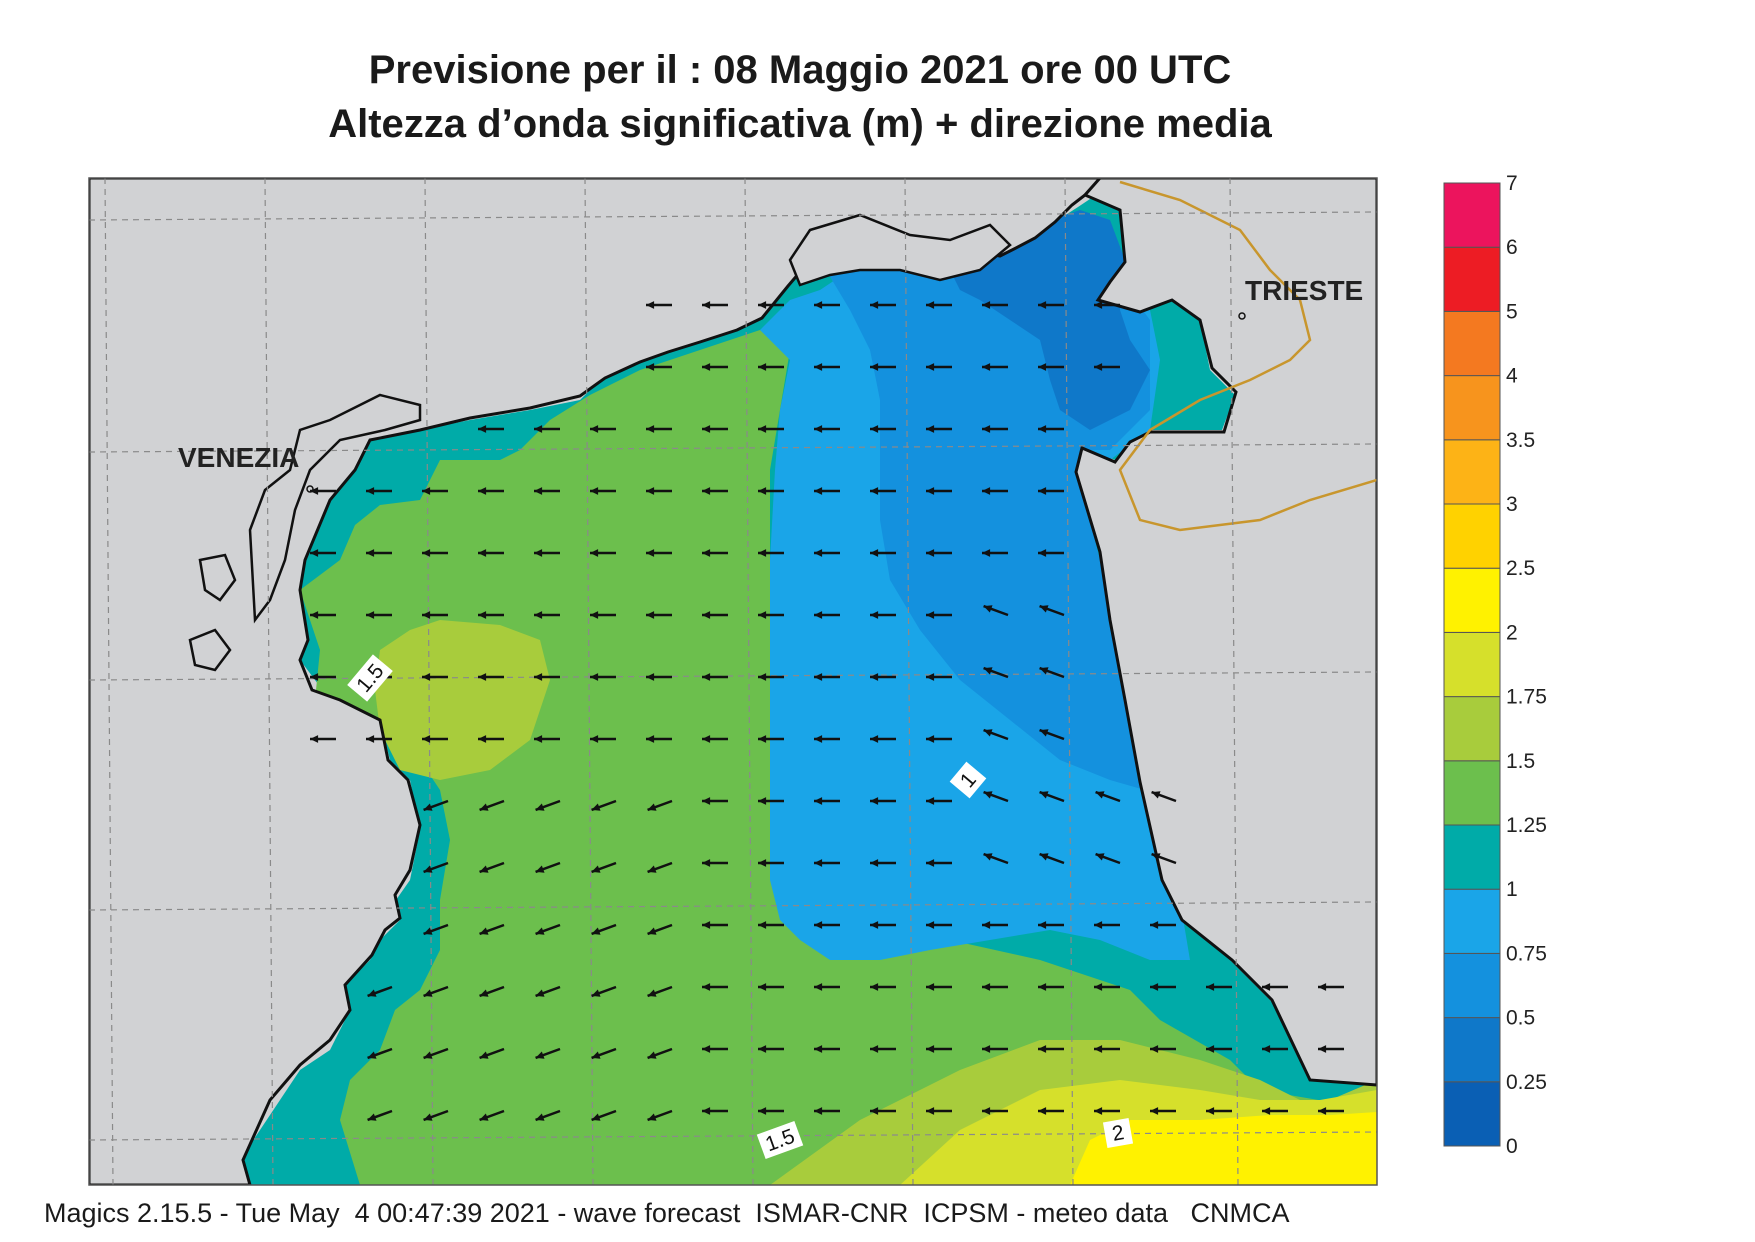 The width and height of the screenshot is (1755, 1242). I want to click on contour-label-1: 1, so click(968, 780).